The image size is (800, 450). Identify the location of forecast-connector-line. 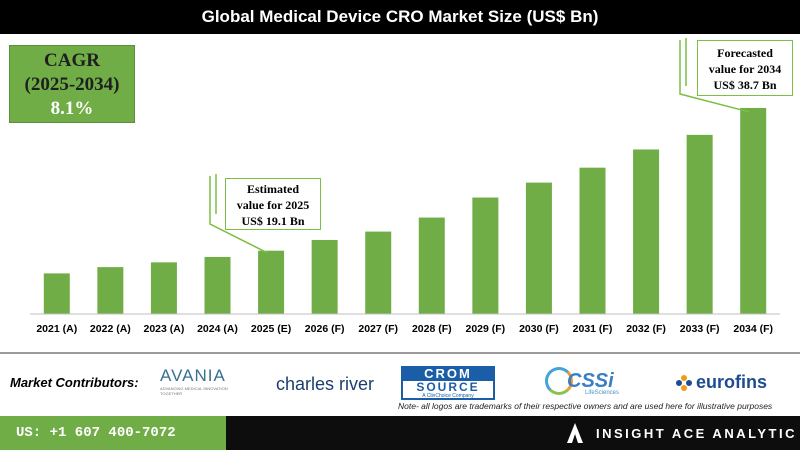
(714, 76).